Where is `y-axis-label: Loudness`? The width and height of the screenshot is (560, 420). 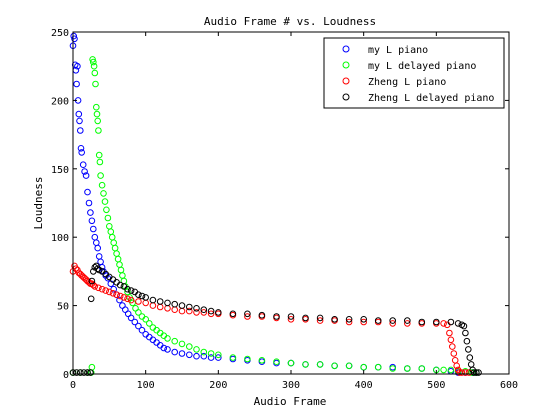 y-axis-label: Loudness is located at coordinates (38, 203).